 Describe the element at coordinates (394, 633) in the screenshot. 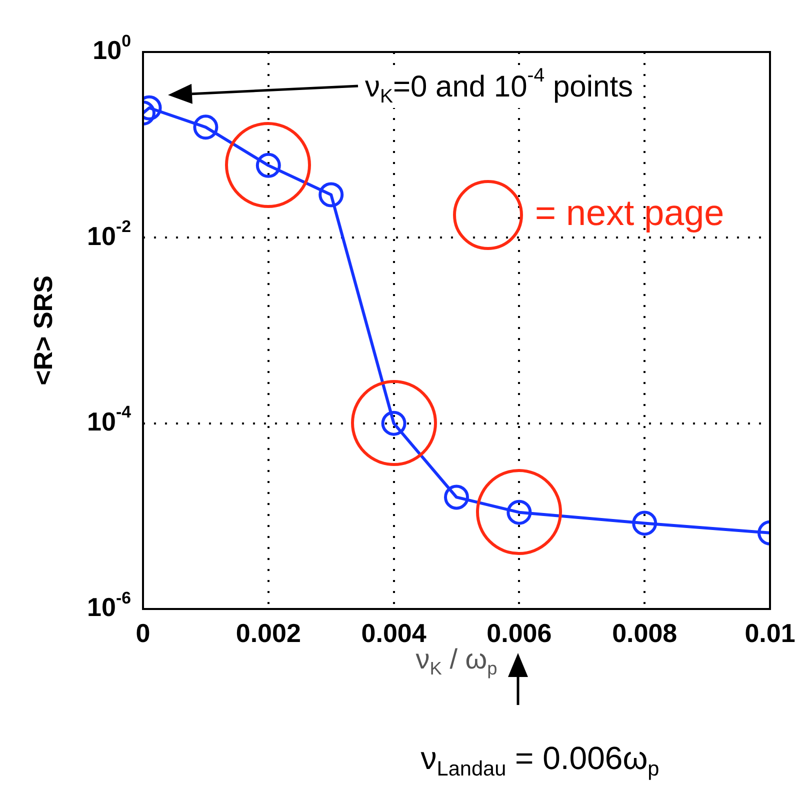

I see `x-tick-label: 0.004` at that location.